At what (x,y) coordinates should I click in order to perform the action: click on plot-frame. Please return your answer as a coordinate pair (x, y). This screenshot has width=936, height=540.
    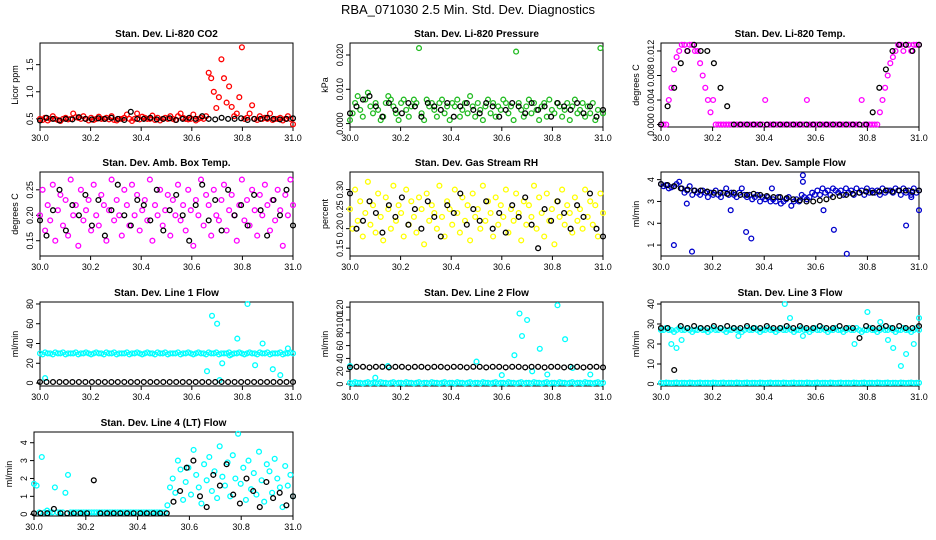
    Looking at the image, I should click on (476, 85).